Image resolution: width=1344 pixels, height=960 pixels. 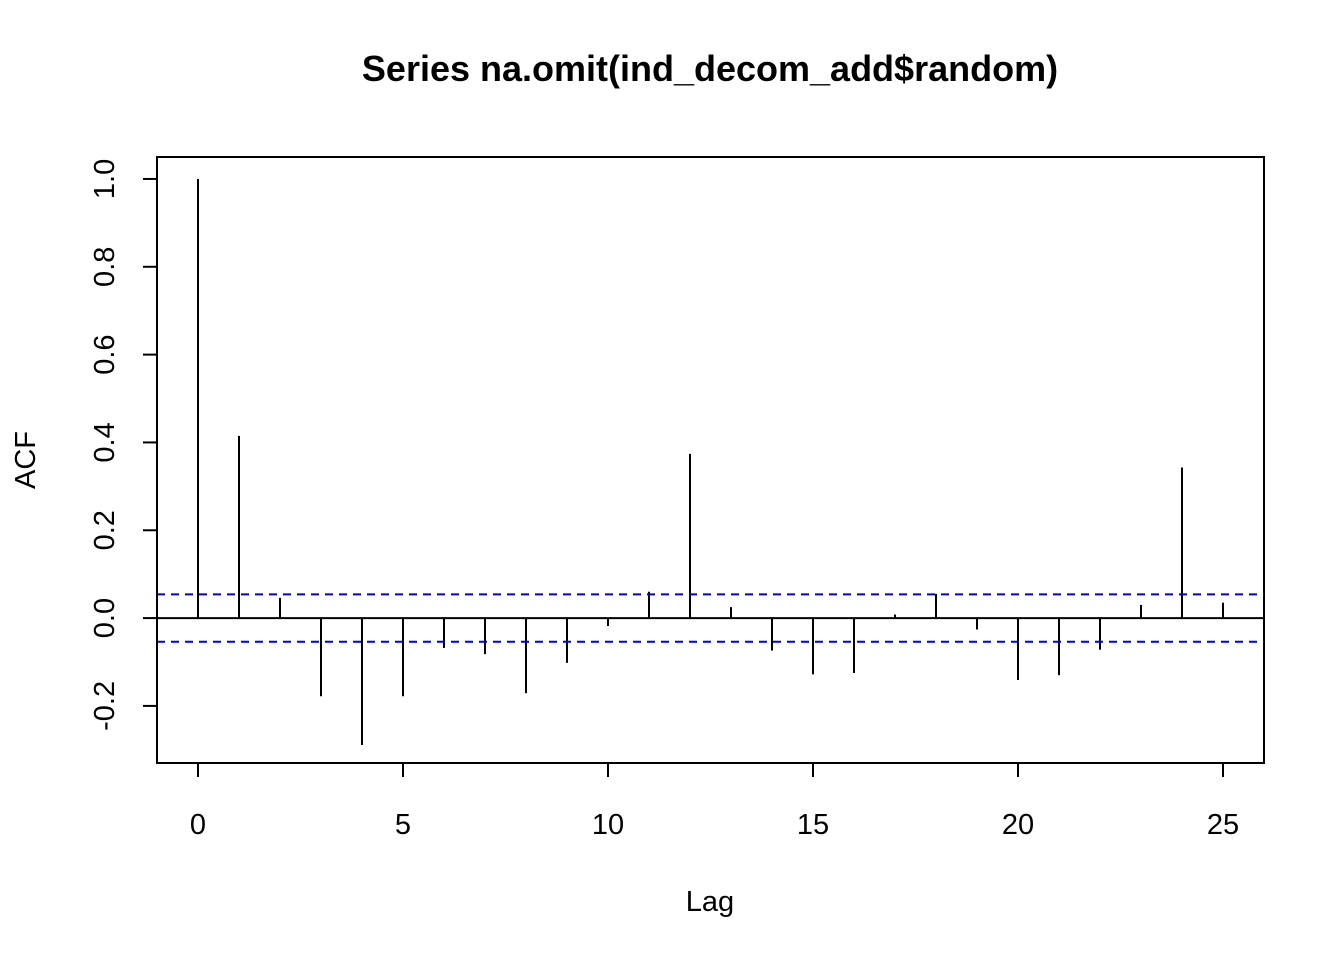 I want to click on x-tick-label-20: 20, so click(x=1018, y=825).